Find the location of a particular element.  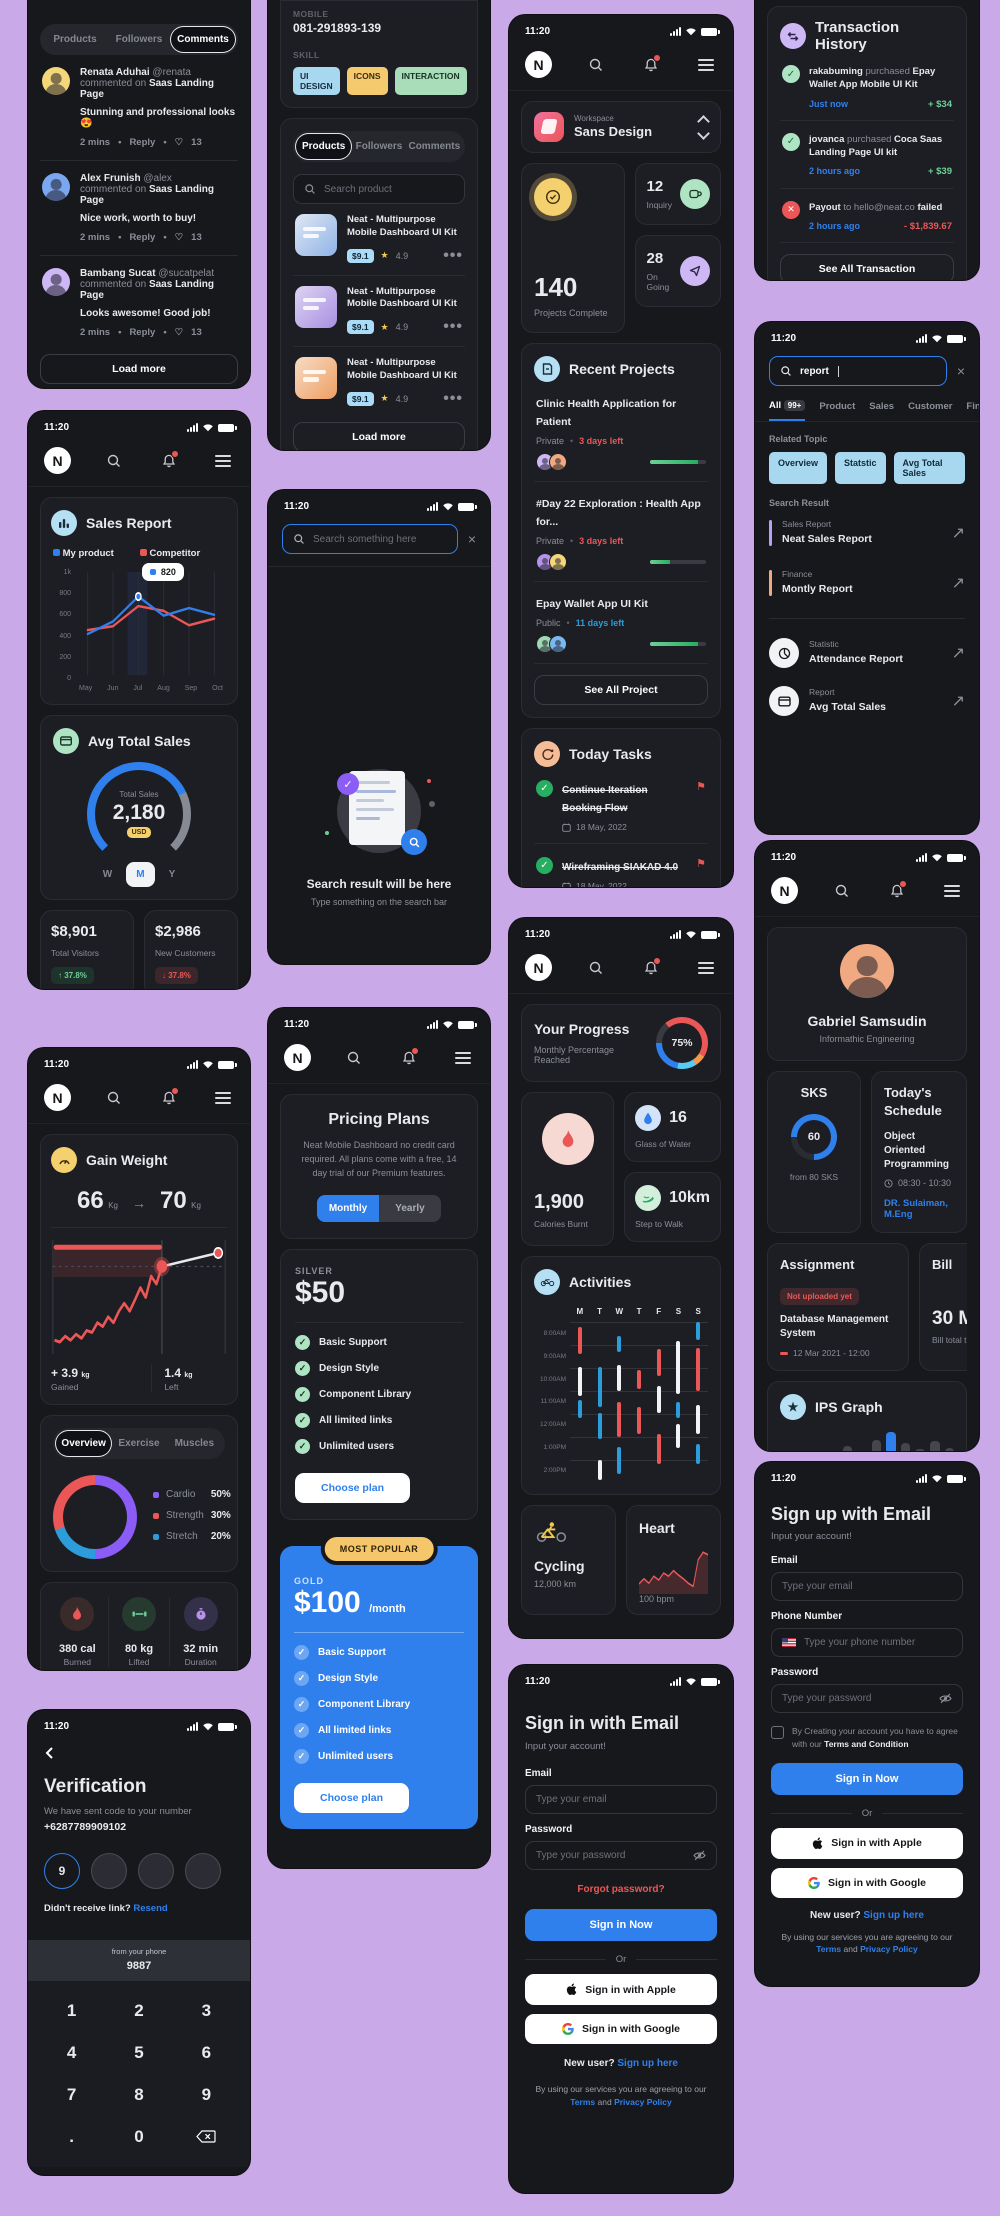

key-9: 9 is located at coordinates (206, 2094).